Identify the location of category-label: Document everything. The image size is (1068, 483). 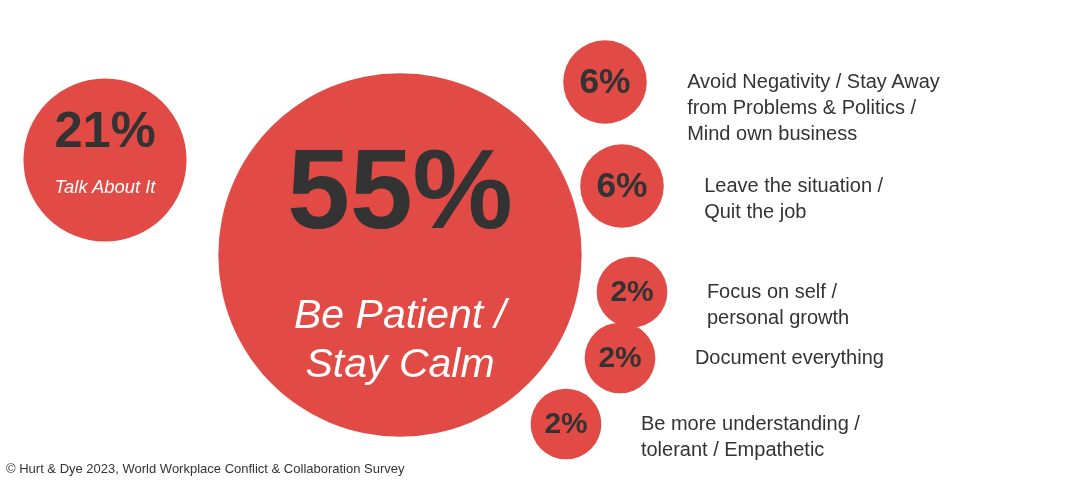
(789, 357).